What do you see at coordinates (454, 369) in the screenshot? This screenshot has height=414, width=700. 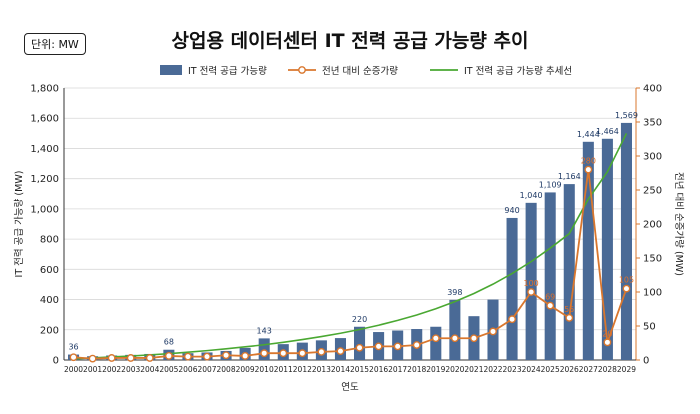 I see `x-tick-label: 2020` at bounding box center [454, 369].